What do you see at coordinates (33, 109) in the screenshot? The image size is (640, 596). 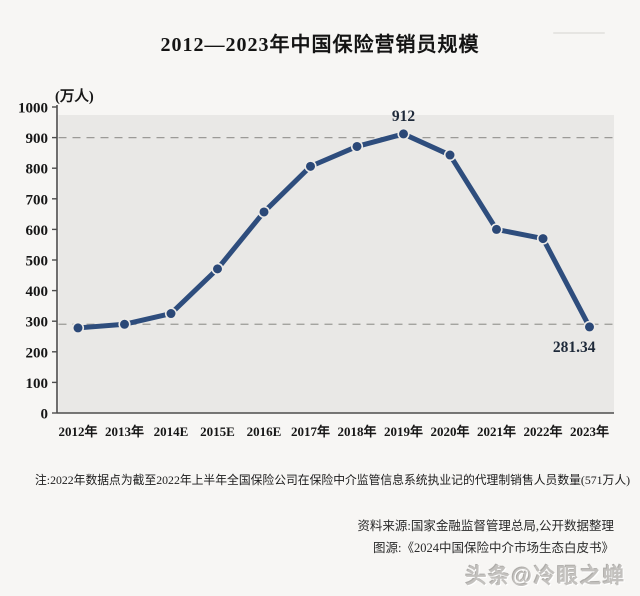 I see `y-tick-label-1000: 1000` at bounding box center [33, 109].